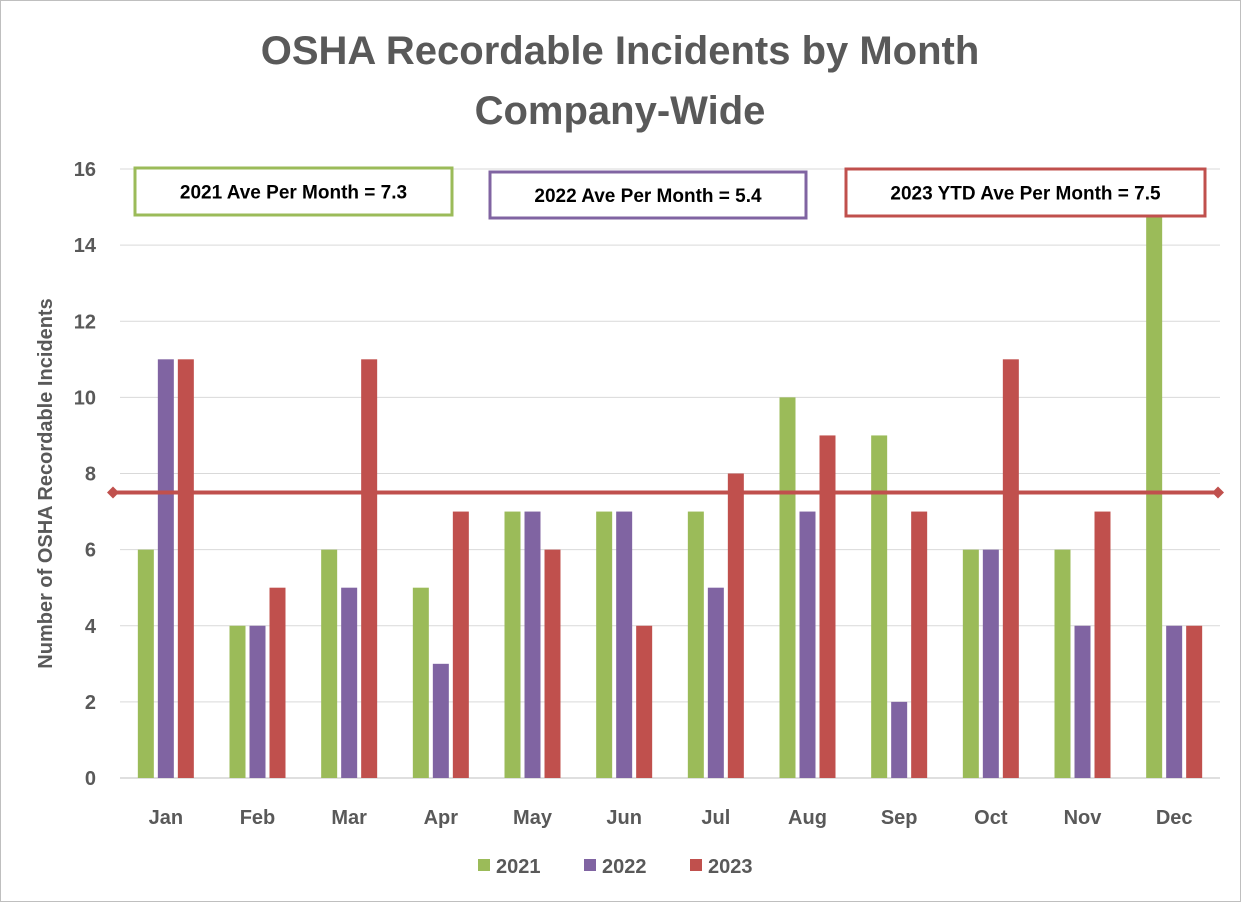 The width and height of the screenshot is (1241, 902). I want to click on annotation-text: 2022 Ave Per Month = 5.4, so click(648, 196).